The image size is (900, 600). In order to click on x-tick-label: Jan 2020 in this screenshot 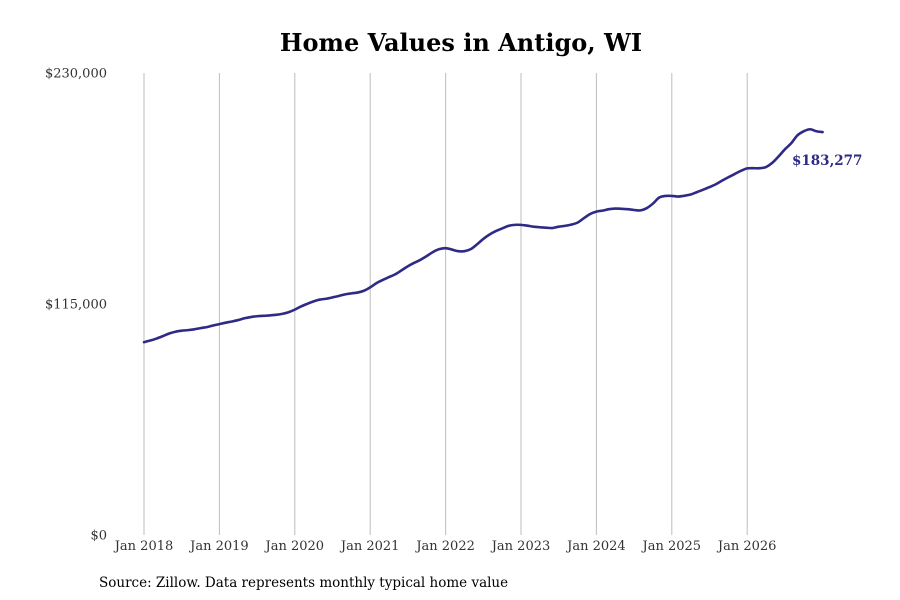, I will do `click(294, 546)`.